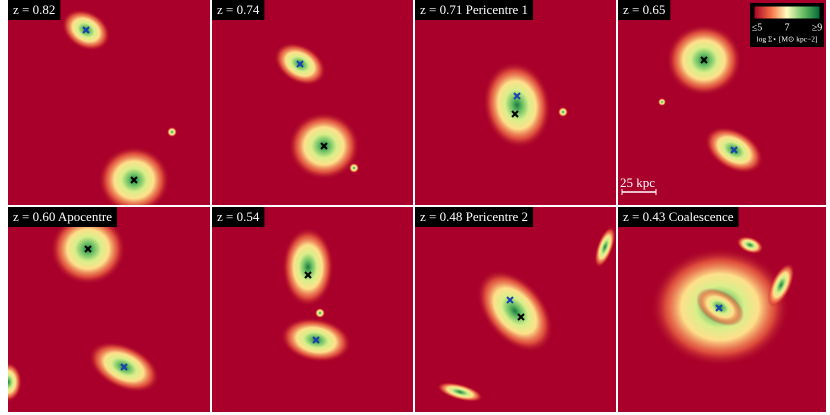 The image size is (830, 415). What do you see at coordinates (312, 309) in the screenshot?
I see `panel: z = 0.54` at bounding box center [312, 309].